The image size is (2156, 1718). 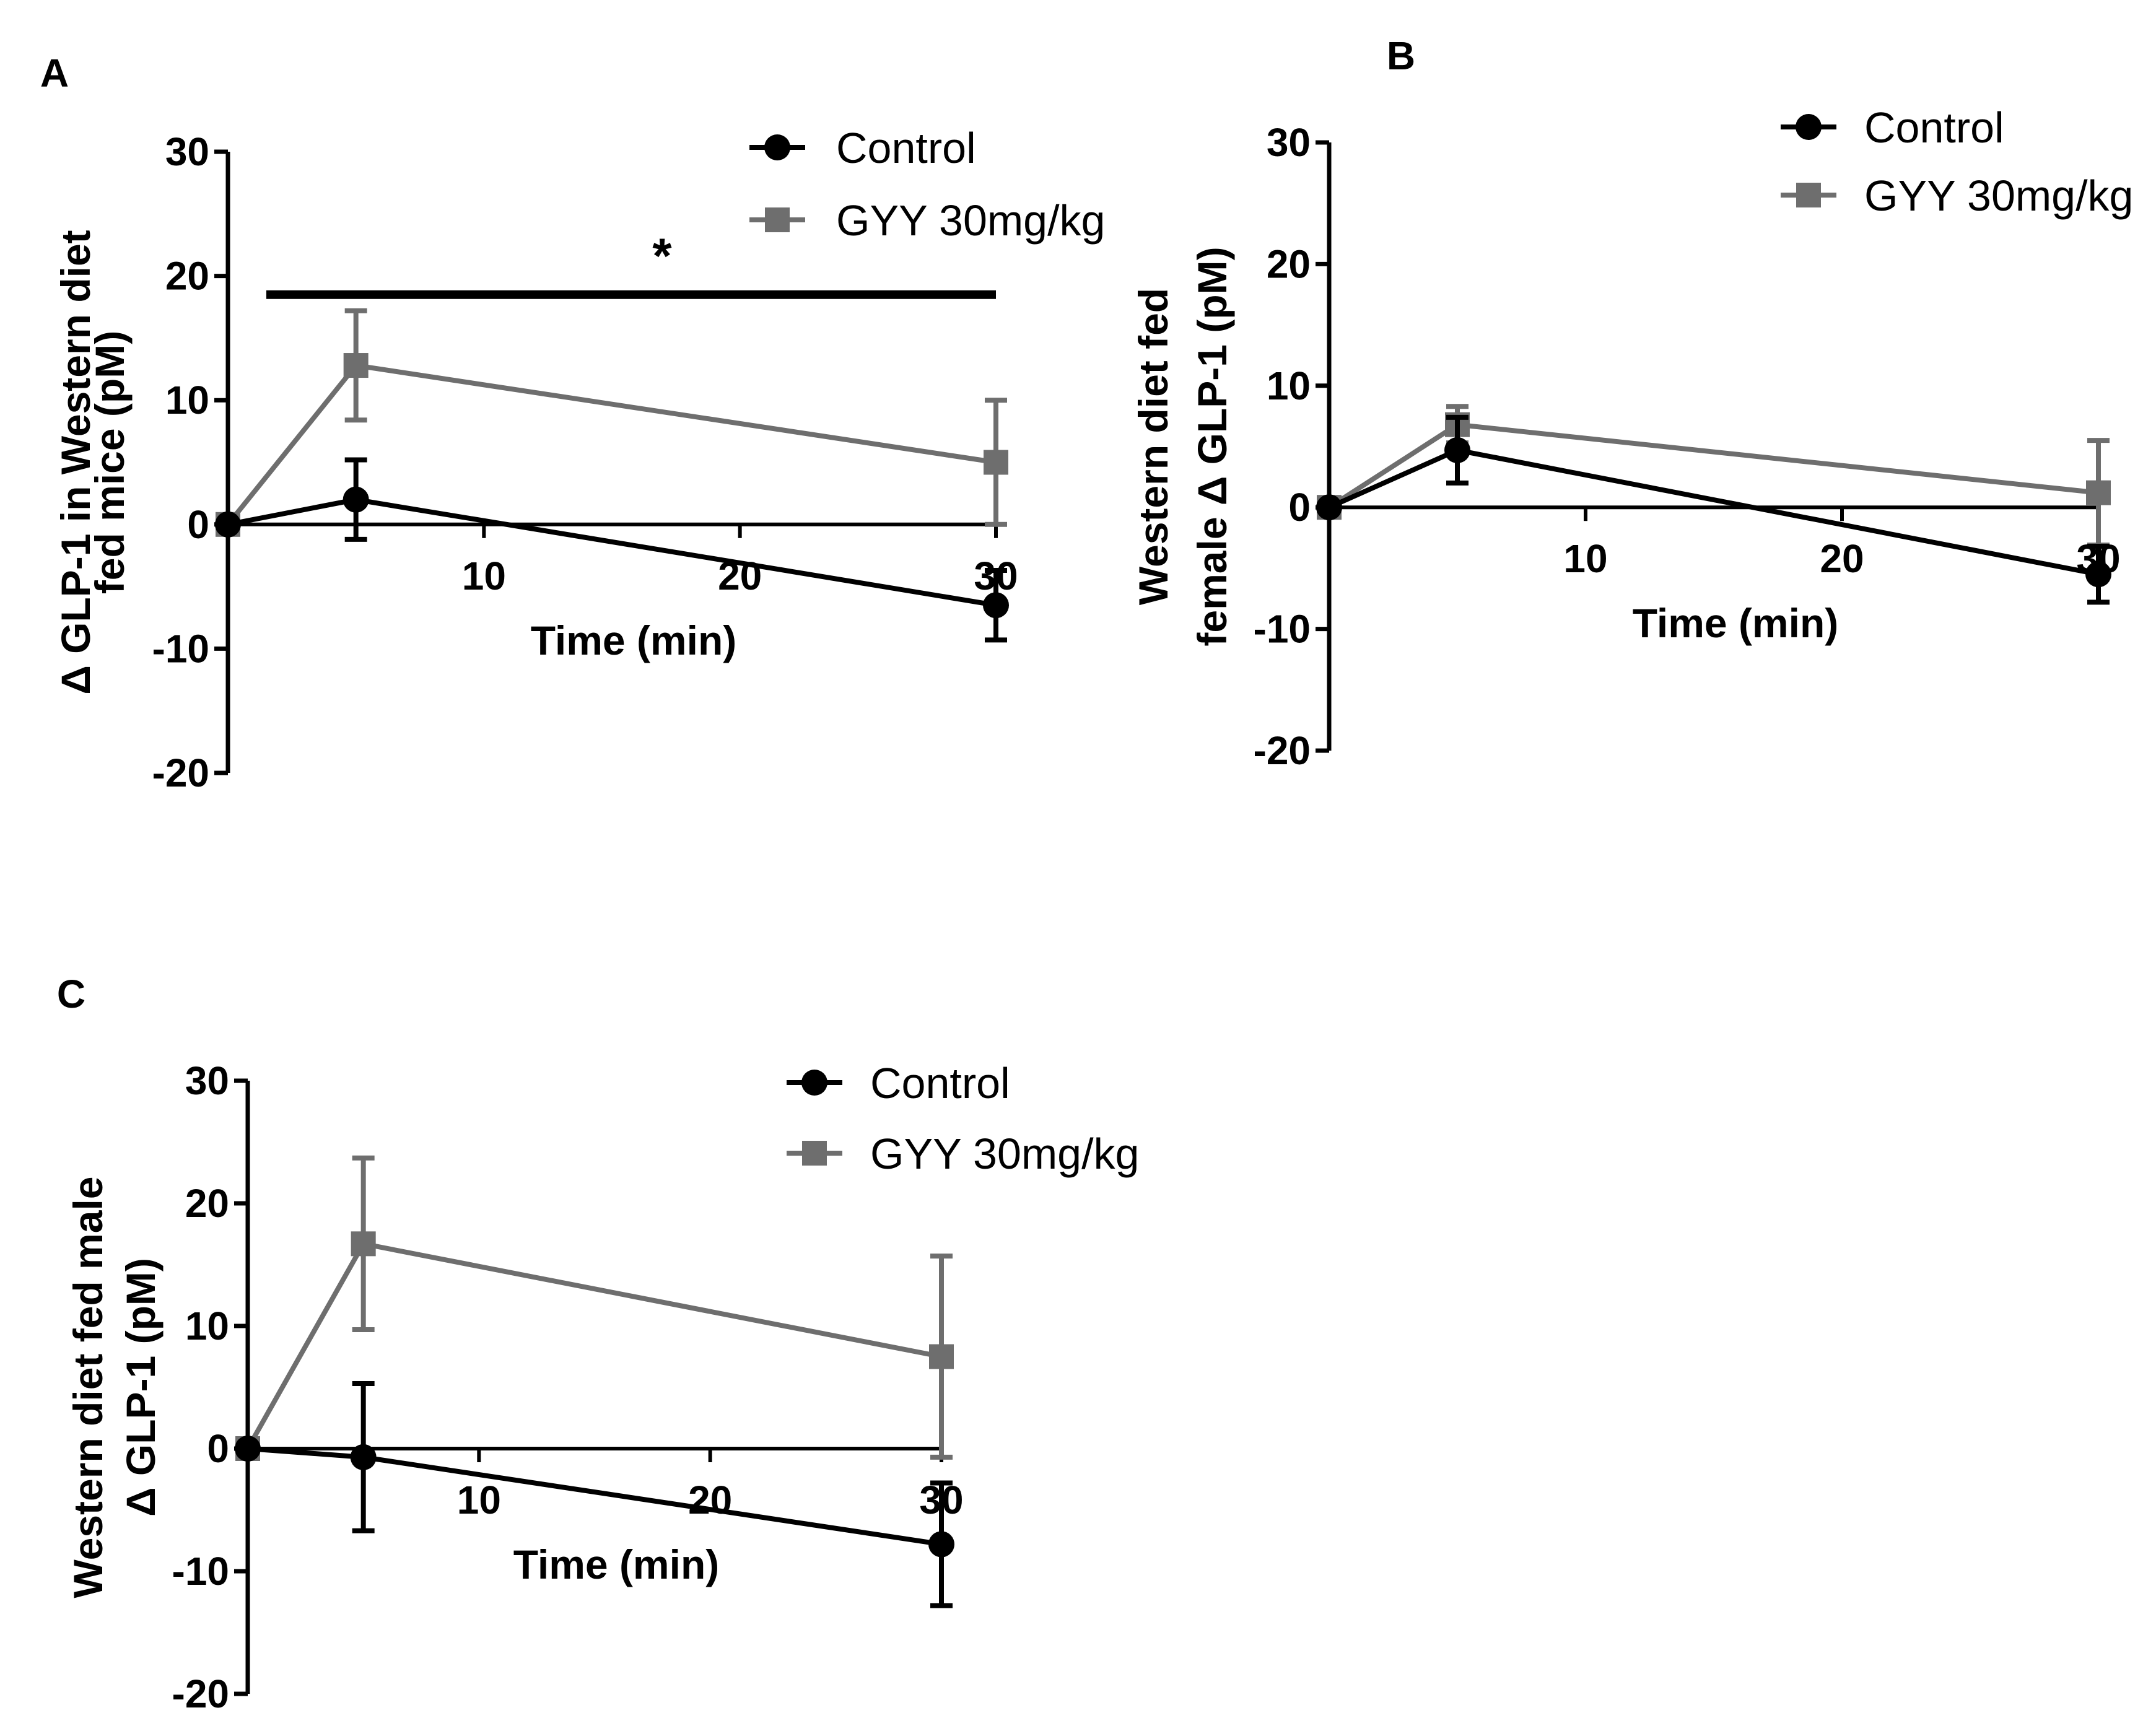 I want to click on significance-marker: *, so click(x=662, y=256).